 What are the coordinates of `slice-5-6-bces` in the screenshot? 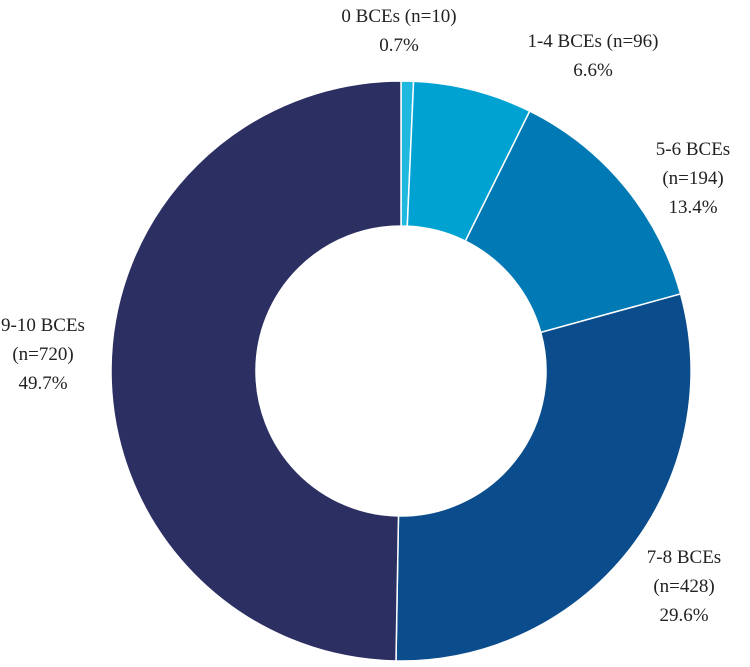 It's located at (573, 222).